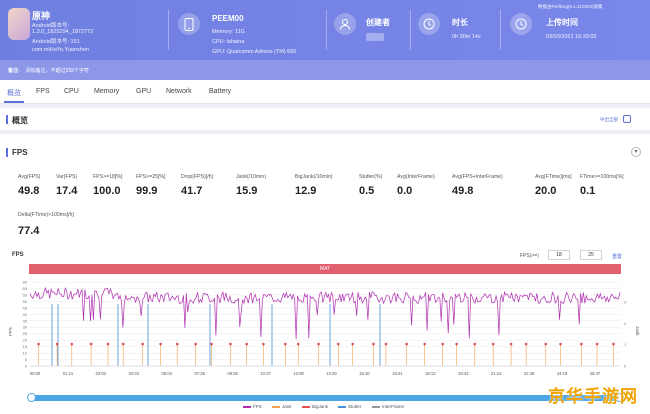 This screenshot has height=414, width=650. I want to click on user-icon, so click(345, 24).